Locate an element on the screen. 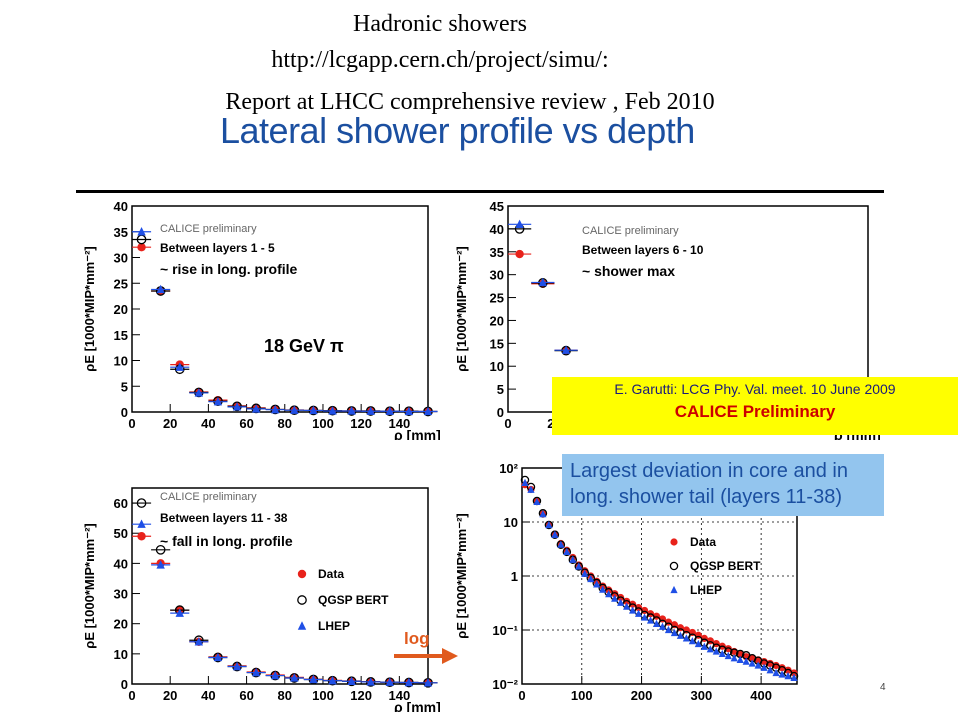  y-tick-label: 35 is located at coordinates (121, 232).